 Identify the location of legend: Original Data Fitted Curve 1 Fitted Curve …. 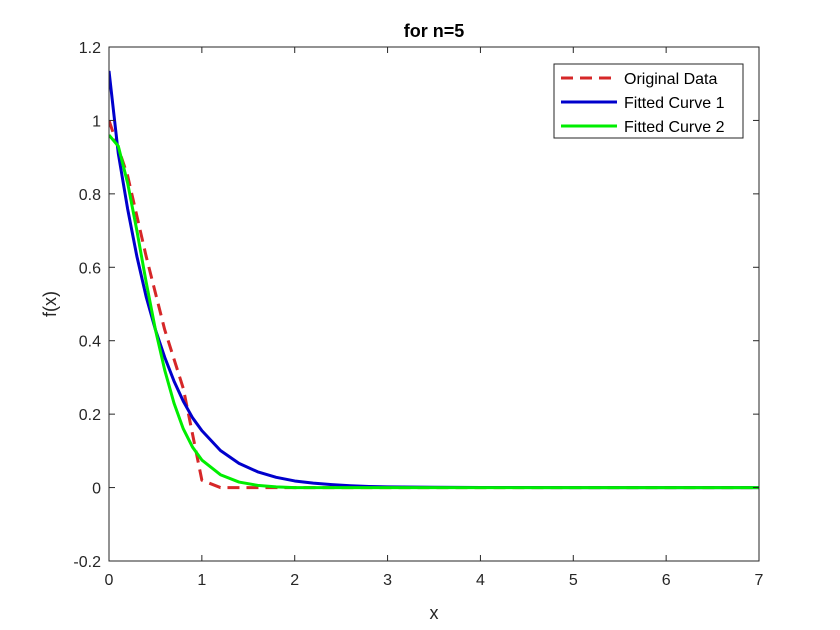
(648, 101).